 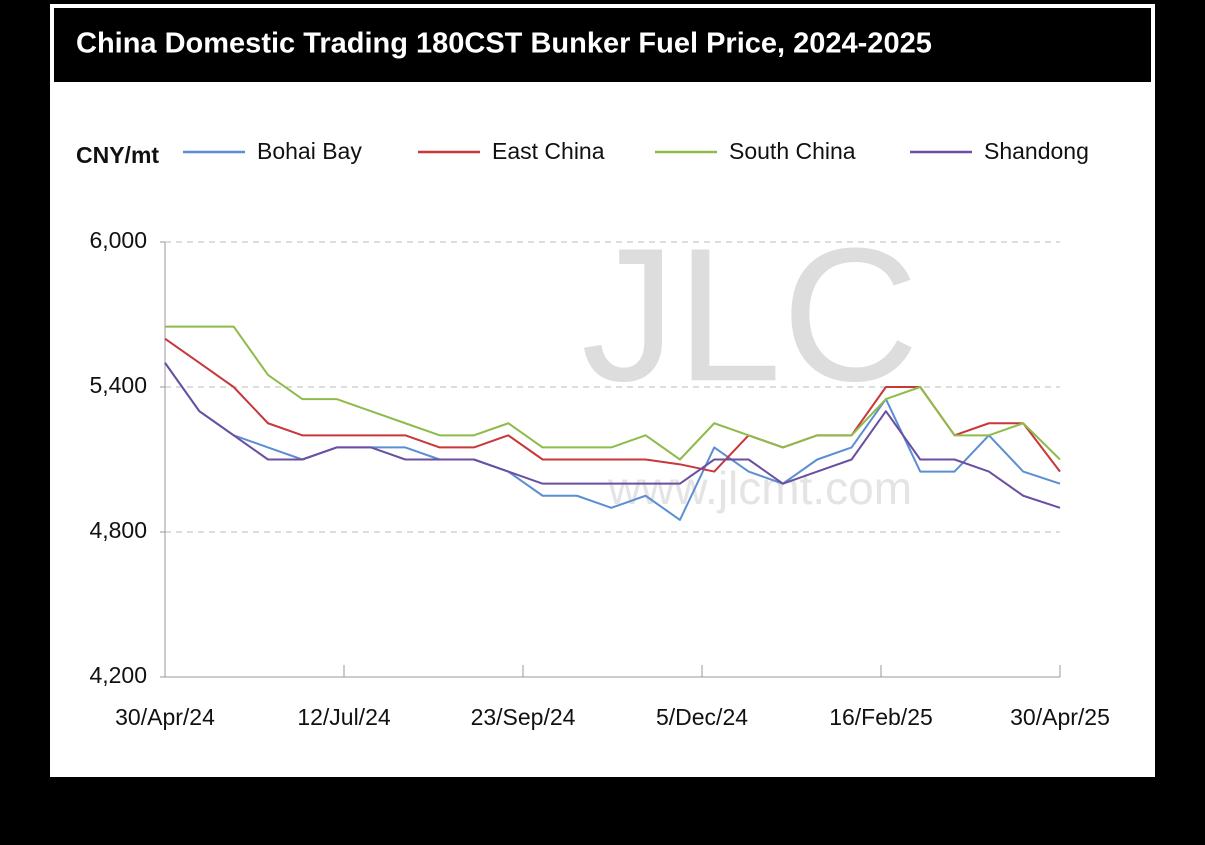 What do you see at coordinates (523, 717) in the screenshot?
I see `x-tick-label: 23/Sep/24` at bounding box center [523, 717].